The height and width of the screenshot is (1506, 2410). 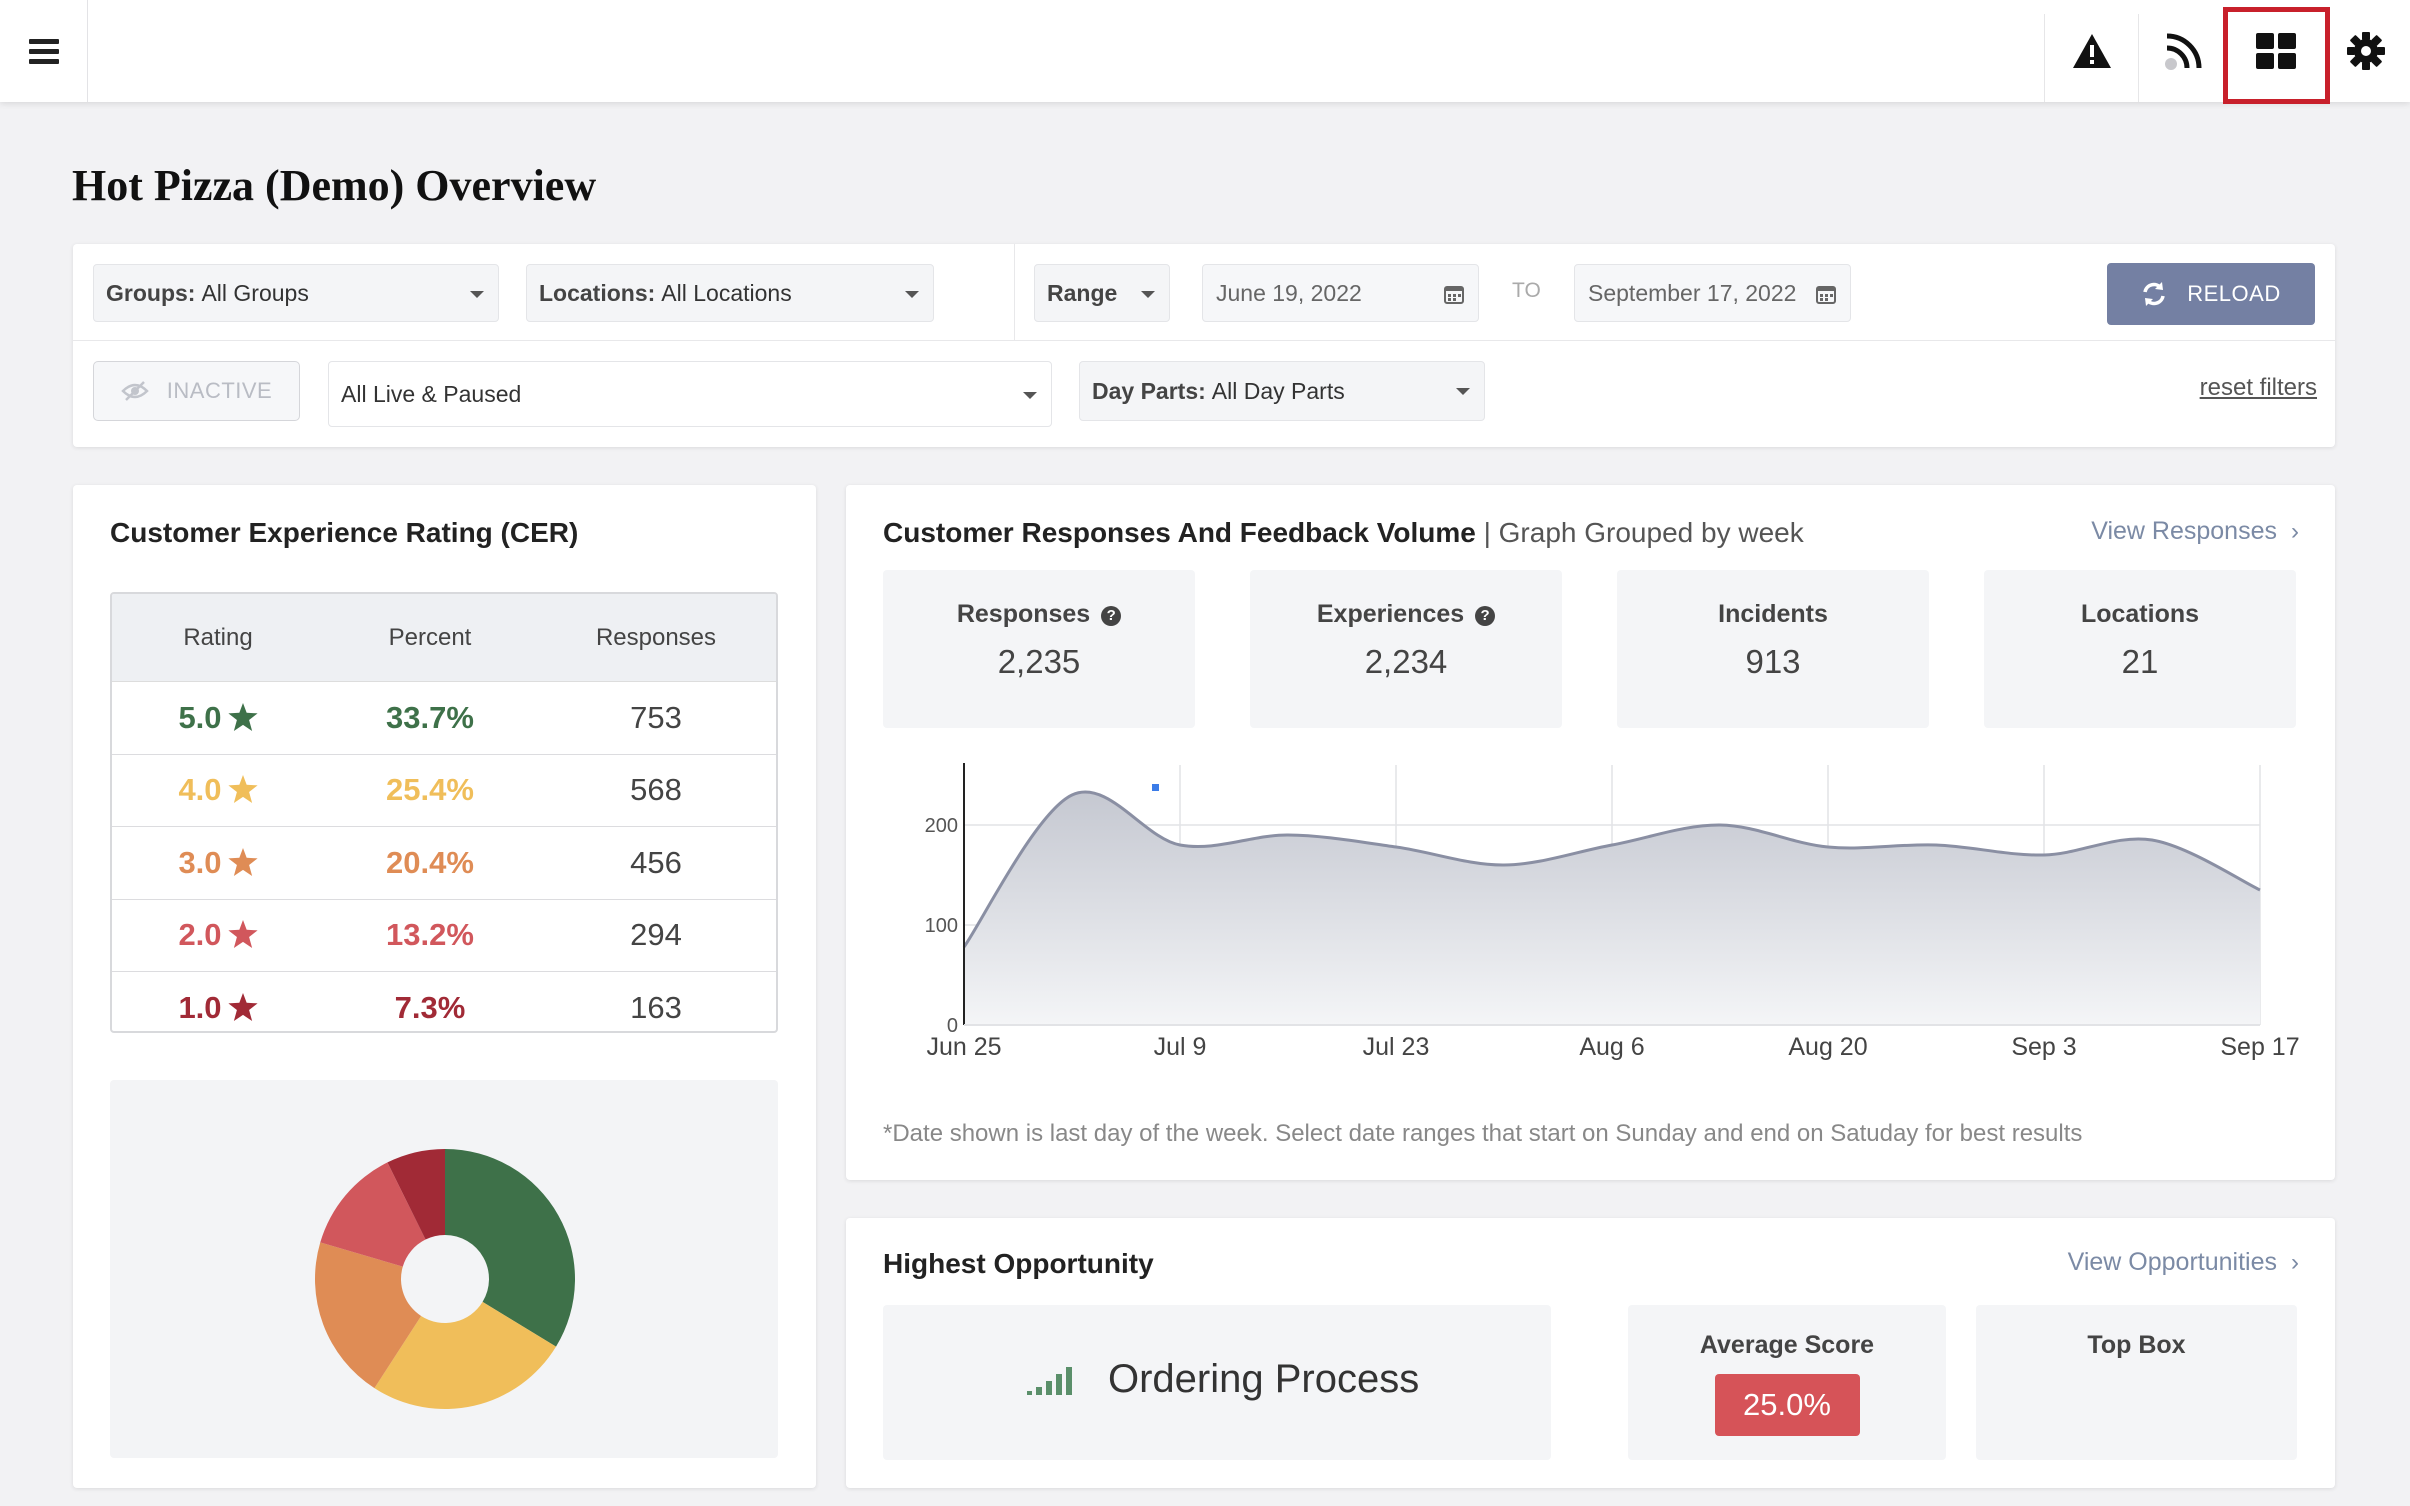 What do you see at coordinates (510, 1248) in the screenshot?
I see `pie-slice-5.0` at bounding box center [510, 1248].